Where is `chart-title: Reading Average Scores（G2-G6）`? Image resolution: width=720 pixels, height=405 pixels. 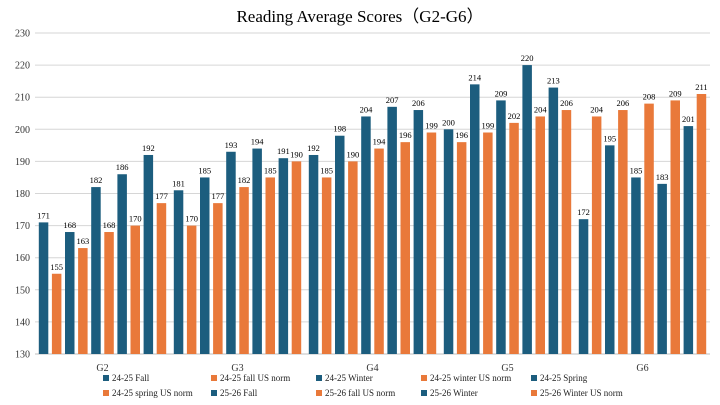
chart-title: Reading Average Scores（G2-G6） is located at coordinates (359, 16).